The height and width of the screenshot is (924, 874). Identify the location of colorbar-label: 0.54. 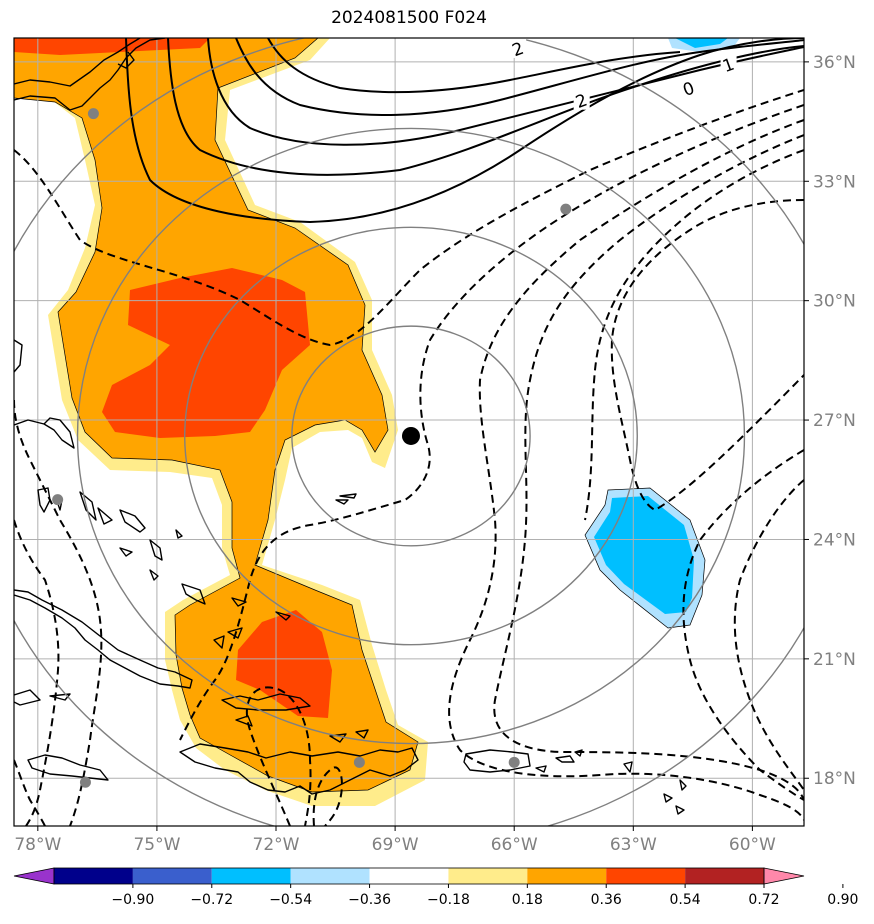
(685, 900).